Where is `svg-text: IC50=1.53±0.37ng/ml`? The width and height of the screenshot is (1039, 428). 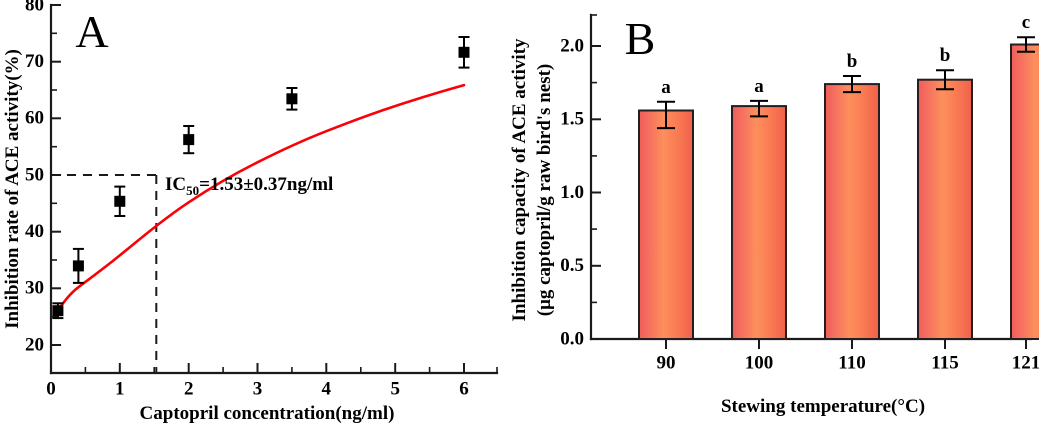
svg-text: IC50=1.53±0.37ng/ml is located at coordinates (249, 186).